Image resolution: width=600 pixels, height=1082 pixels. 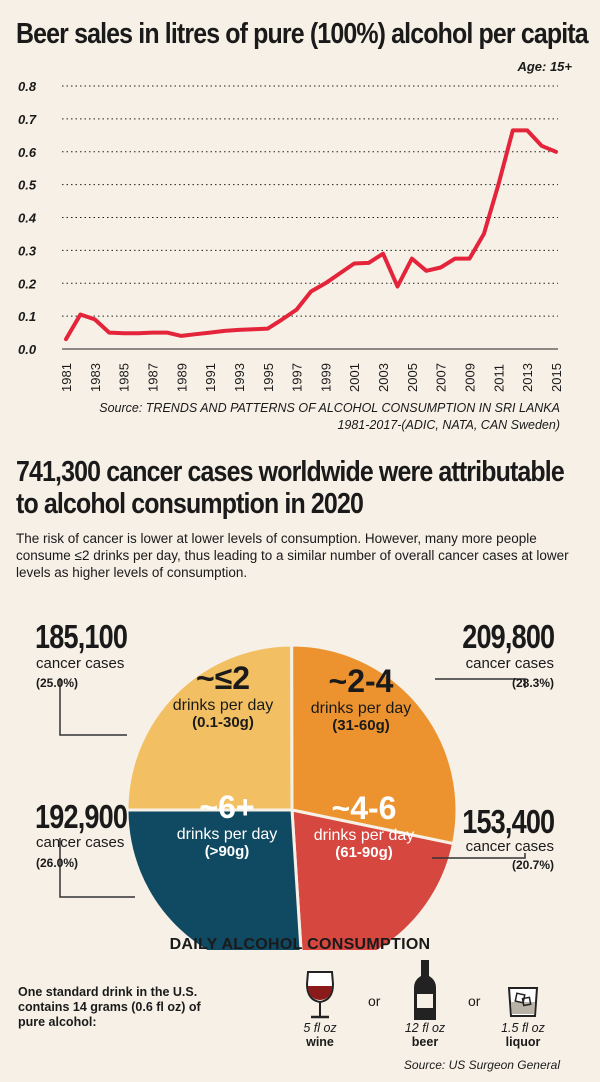 I want to click on beer-amount: 12 fl oz, so click(x=425, y=1028).